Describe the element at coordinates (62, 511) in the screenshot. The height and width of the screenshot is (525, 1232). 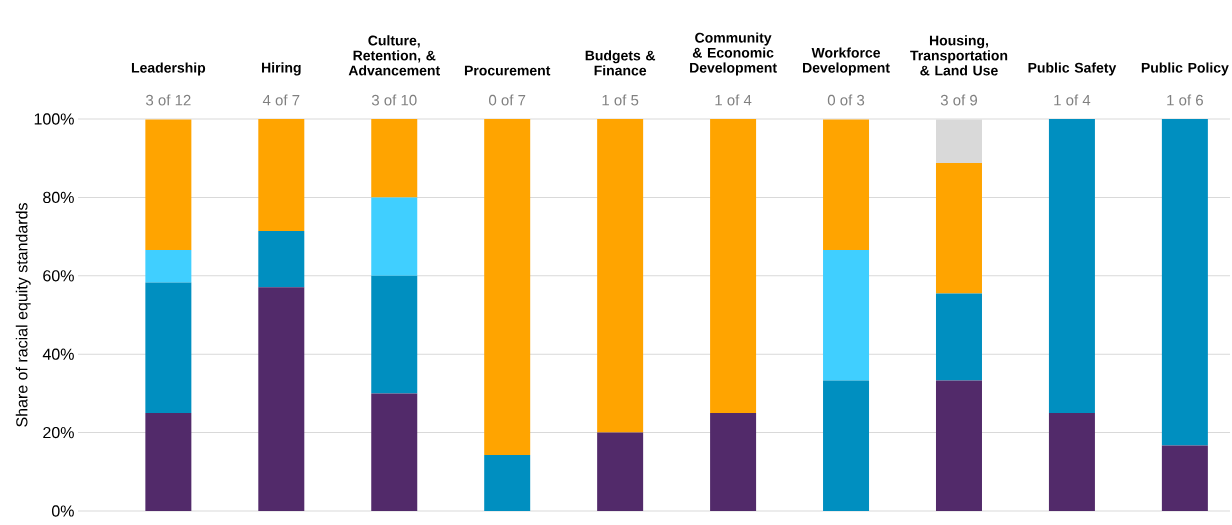
I see `y-tick-label: 0%` at that location.